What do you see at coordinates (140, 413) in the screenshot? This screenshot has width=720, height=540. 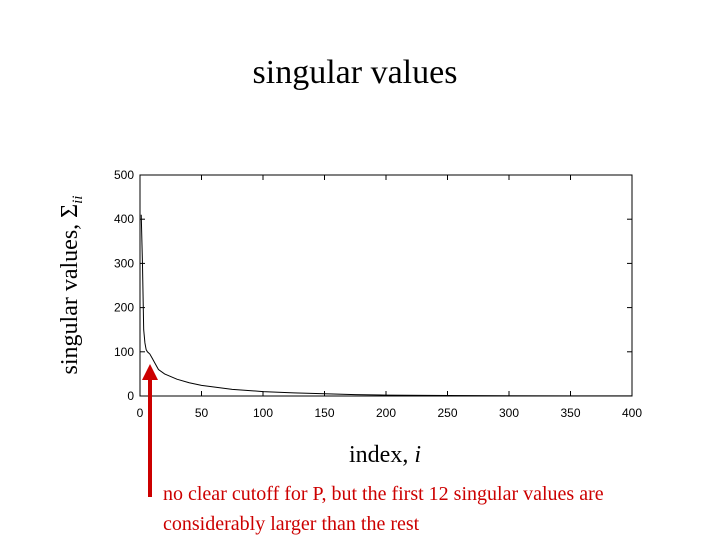 I see `x-tick-label: 0` at bounding box center [140, 413].